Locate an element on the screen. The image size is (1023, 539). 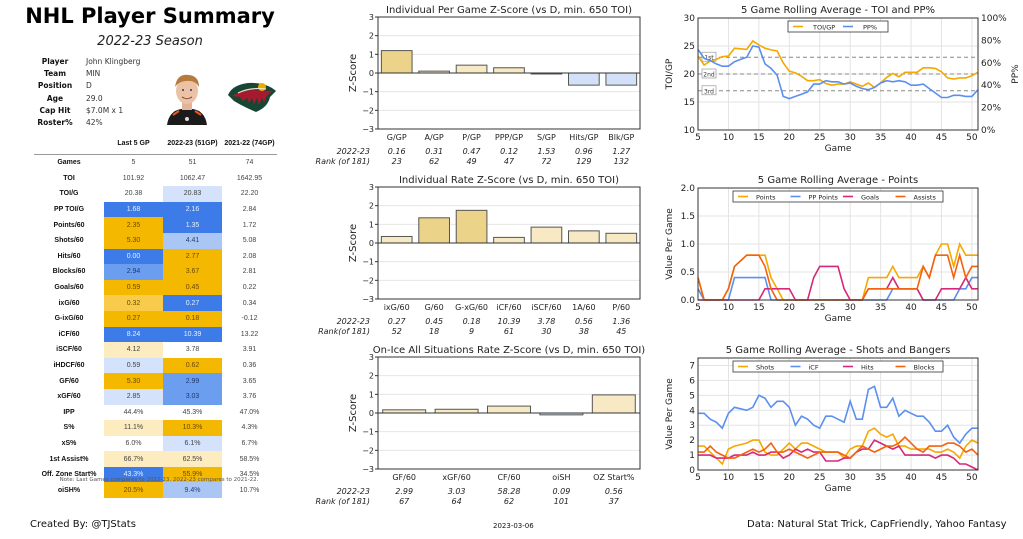
stat-value: 10.7% is located at coordinates (249, 490).